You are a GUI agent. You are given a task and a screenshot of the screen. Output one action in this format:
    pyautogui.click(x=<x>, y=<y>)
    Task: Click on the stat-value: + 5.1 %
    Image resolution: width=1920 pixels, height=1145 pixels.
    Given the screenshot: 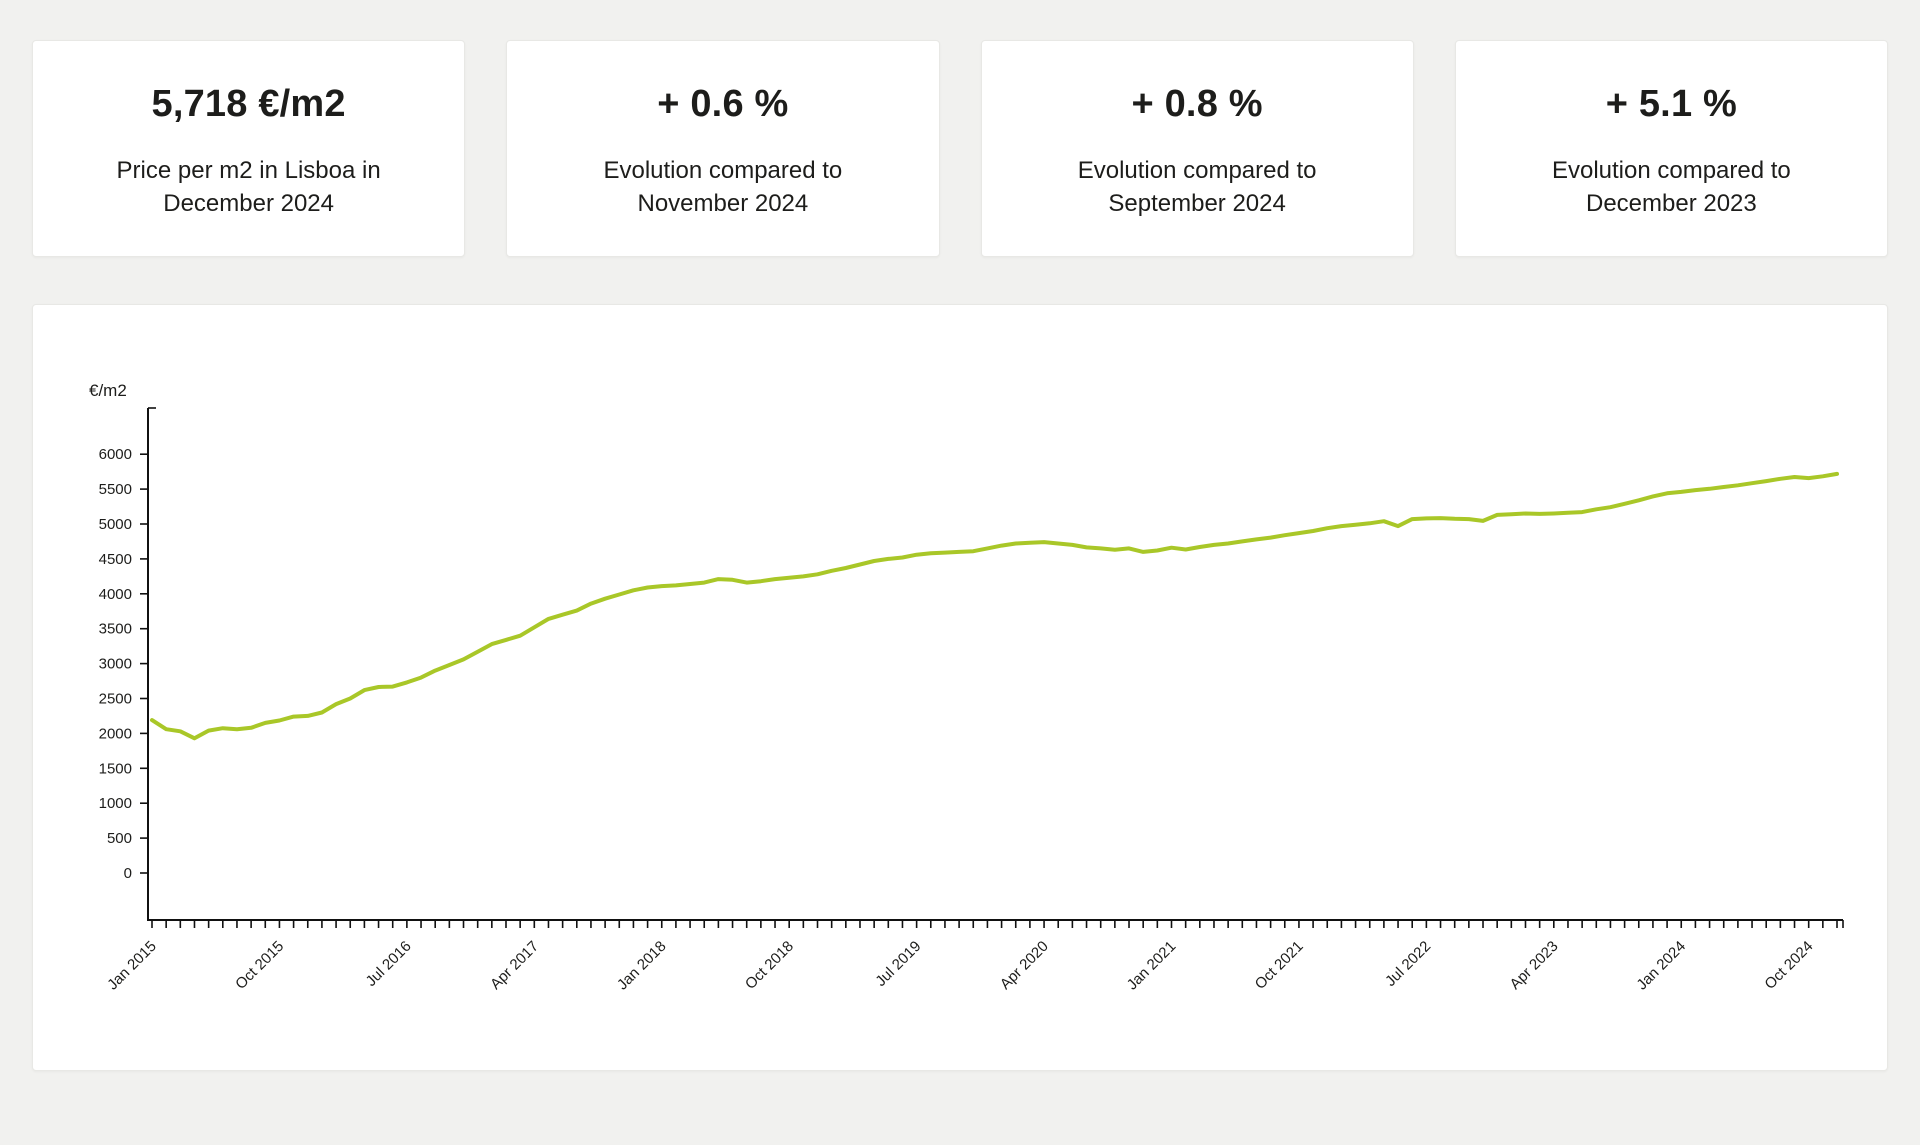 What is the action you would take?
    pyautogui.click(x=1671, y=104)
    